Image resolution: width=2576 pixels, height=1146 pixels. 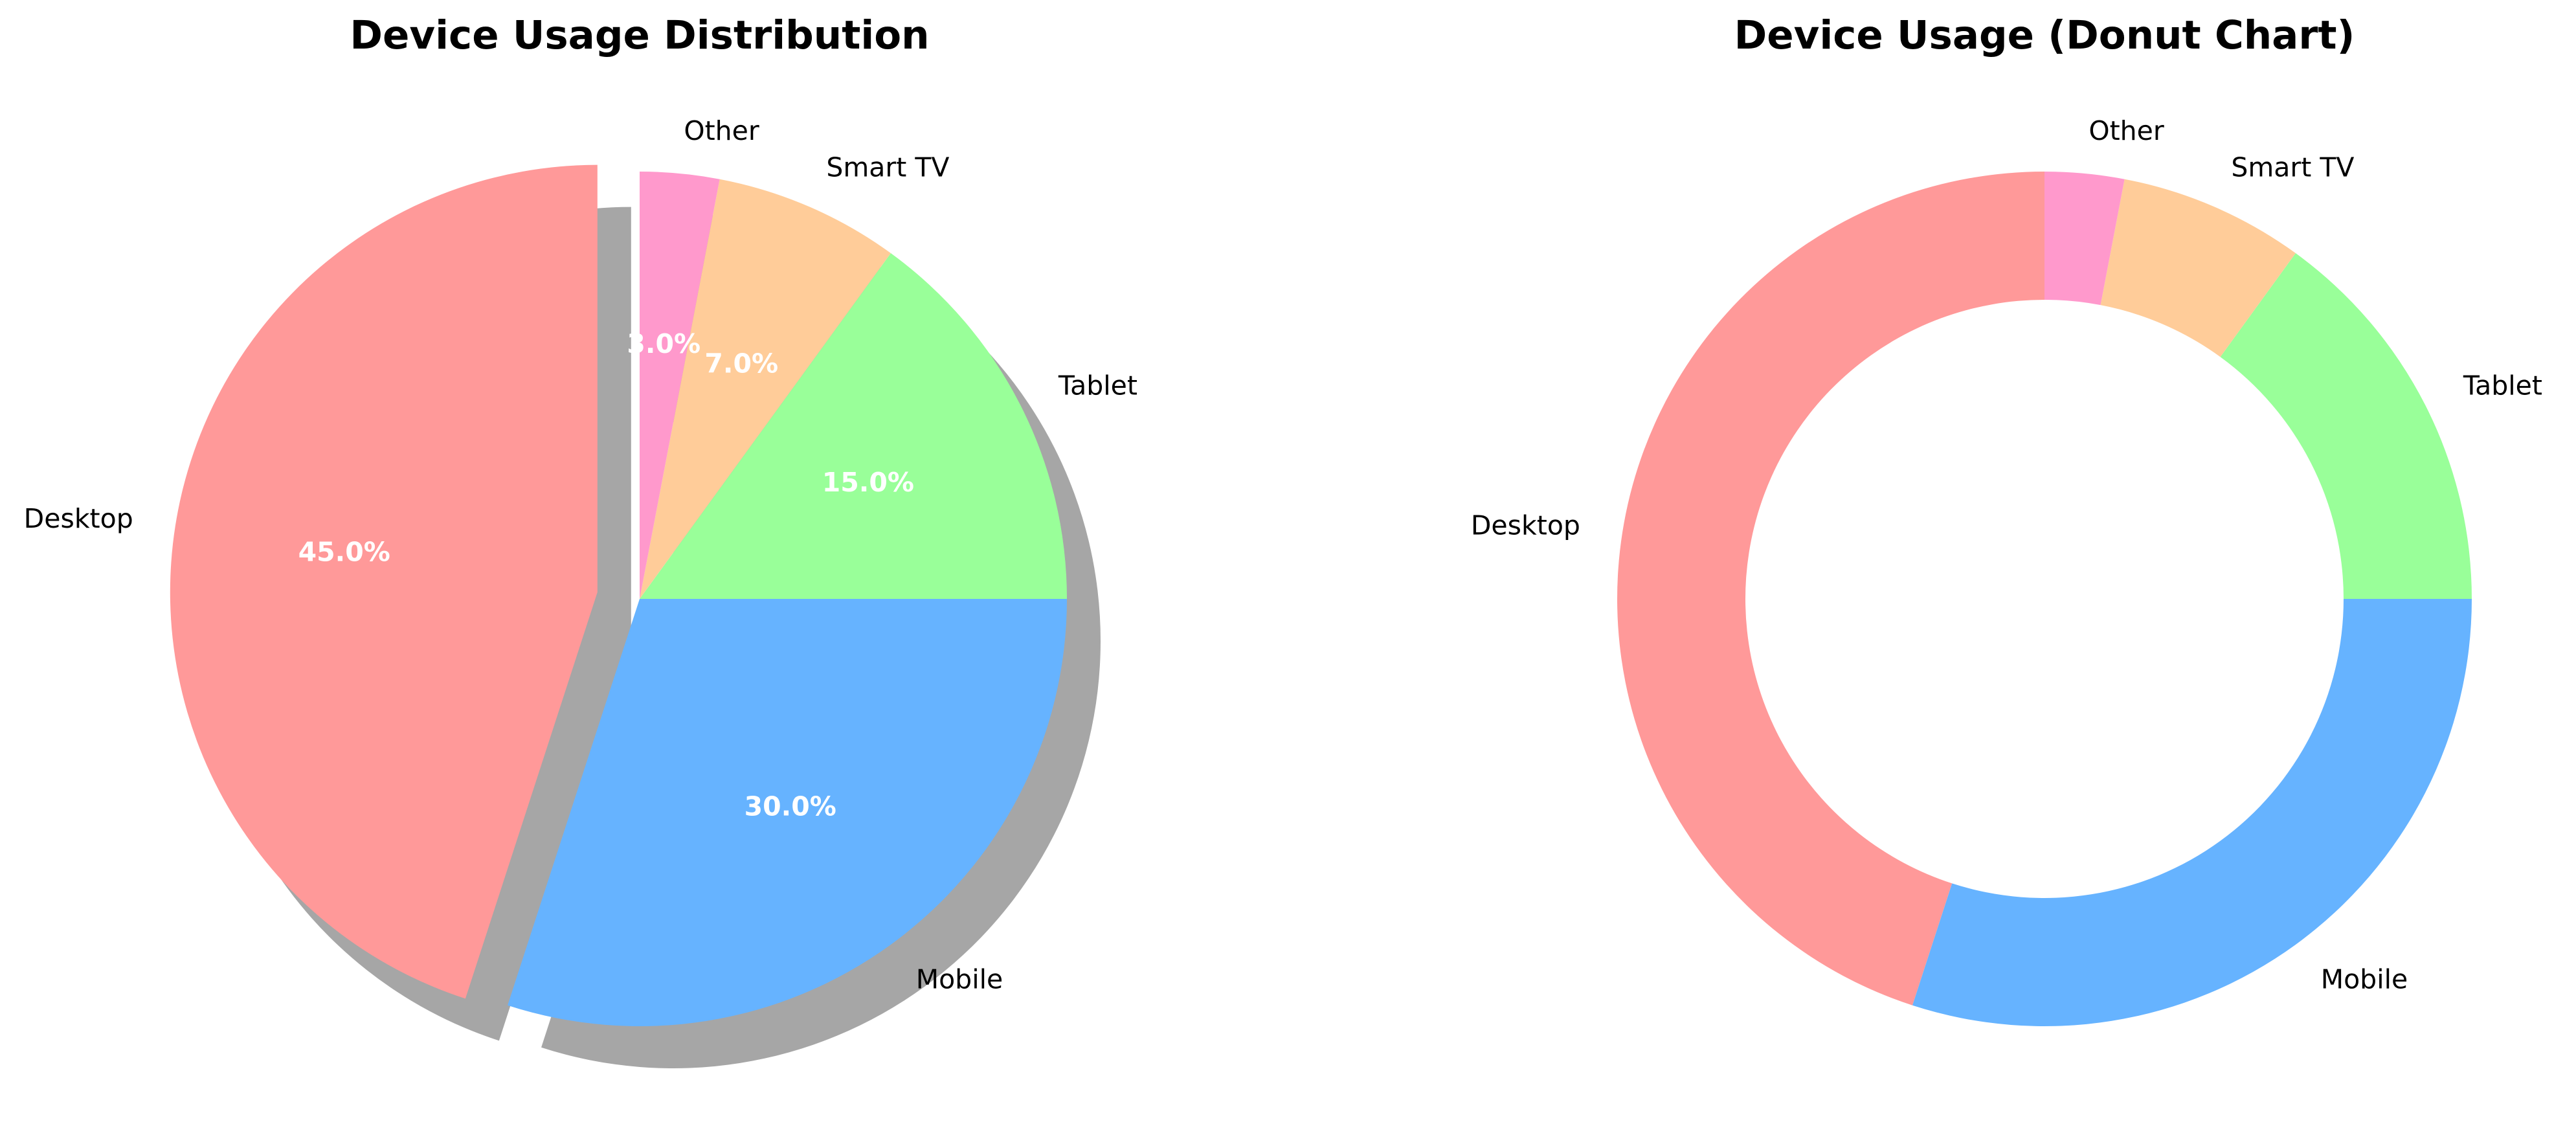 What do you see at coordinates (868, 482) in the screenshot?
I see `percent-label-tablet: 15.0%` at bounding box center [868, 482].